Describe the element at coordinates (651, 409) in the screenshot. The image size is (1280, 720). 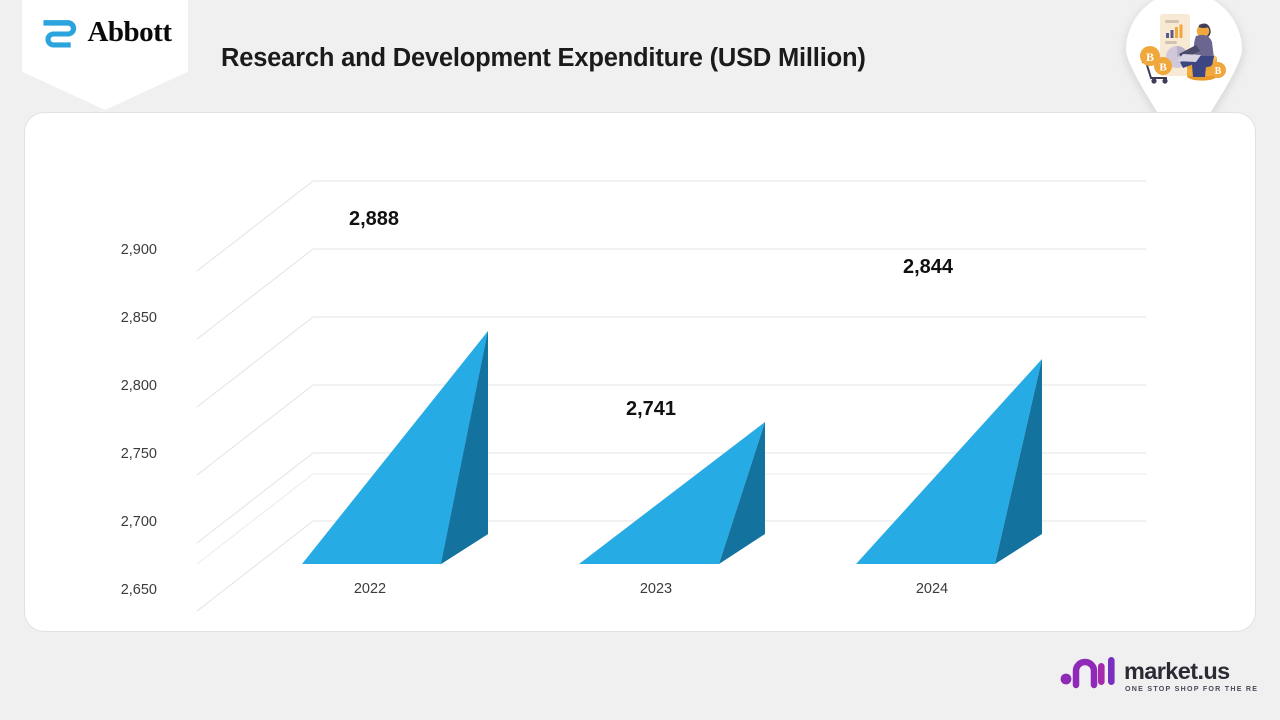
I see `value-label-2023: 2,741` at that location.